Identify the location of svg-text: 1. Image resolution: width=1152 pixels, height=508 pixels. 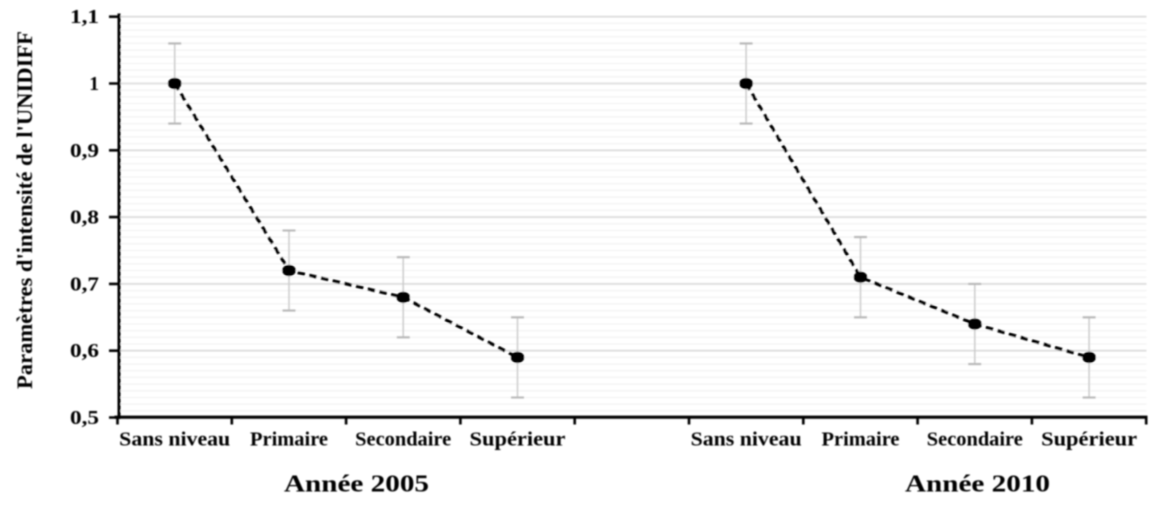
(94, 84).